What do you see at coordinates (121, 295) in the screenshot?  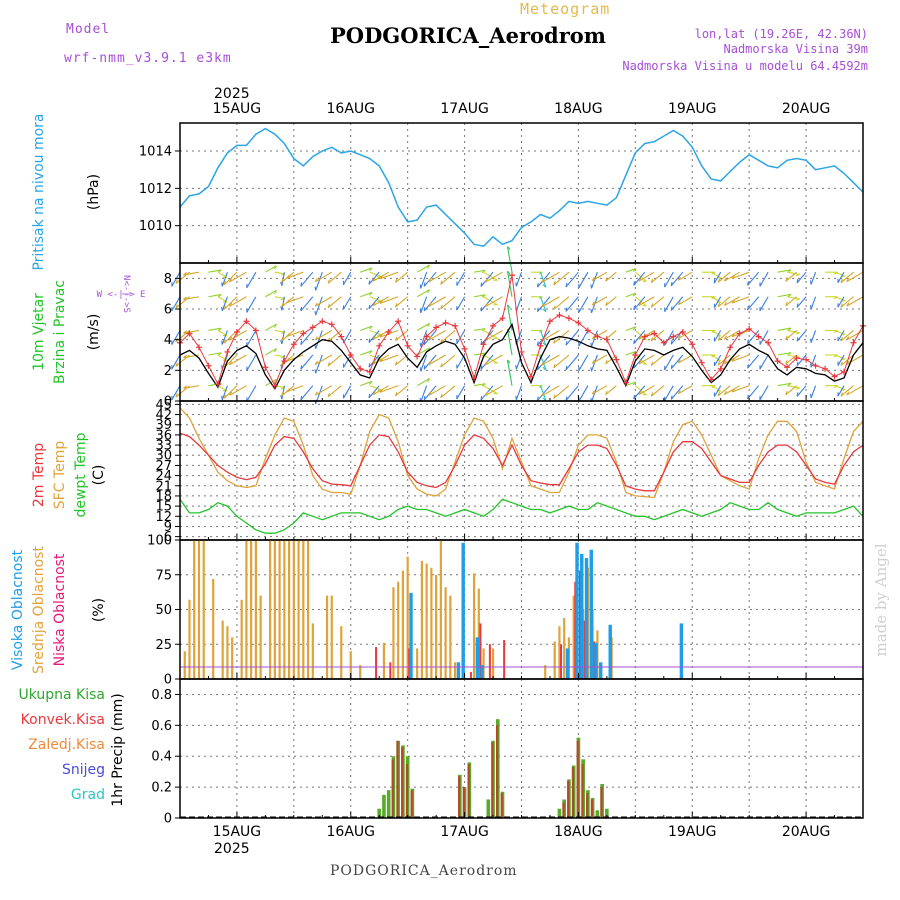 I see `wind-compass-ew: W <-|-> E` at bounding box center [121, 295].